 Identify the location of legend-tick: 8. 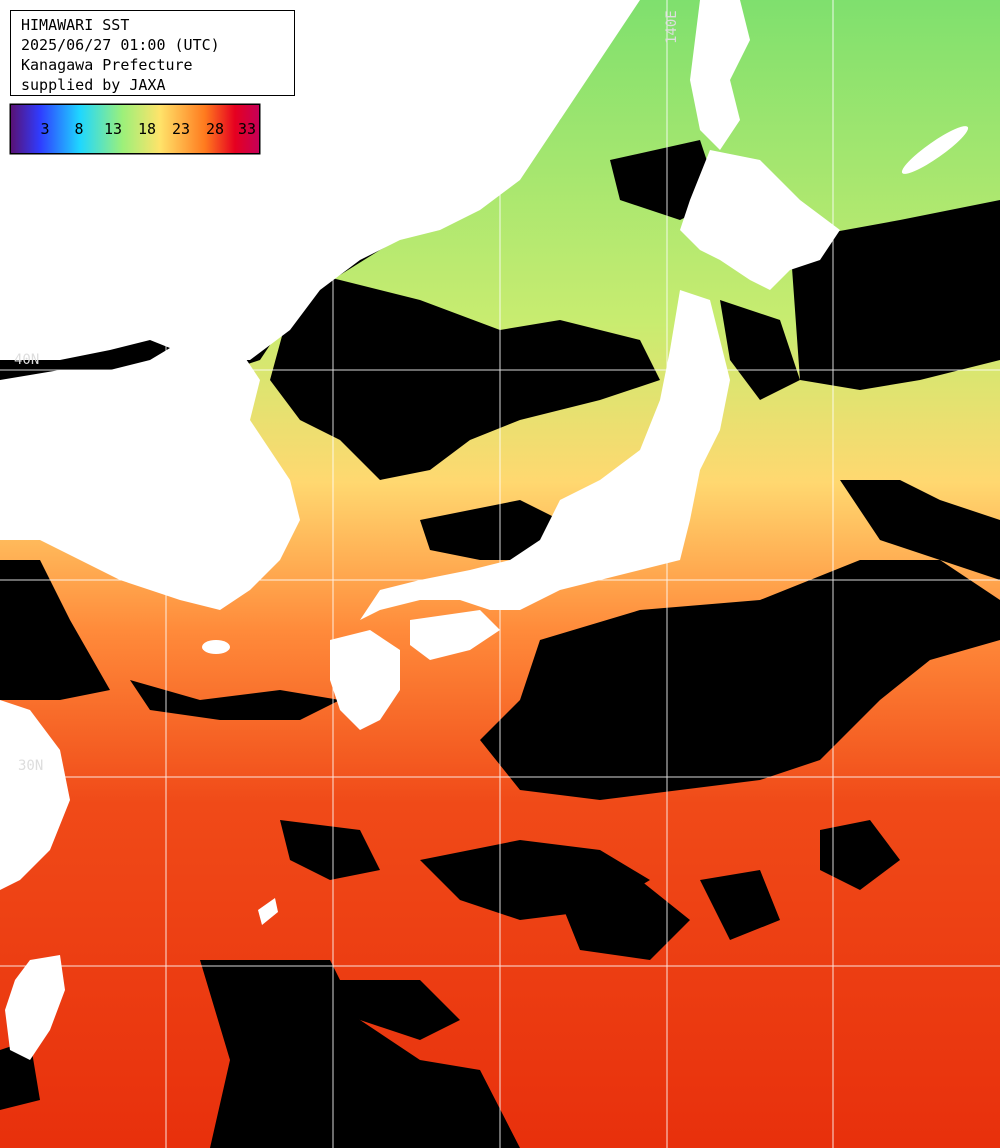
(79, 129).